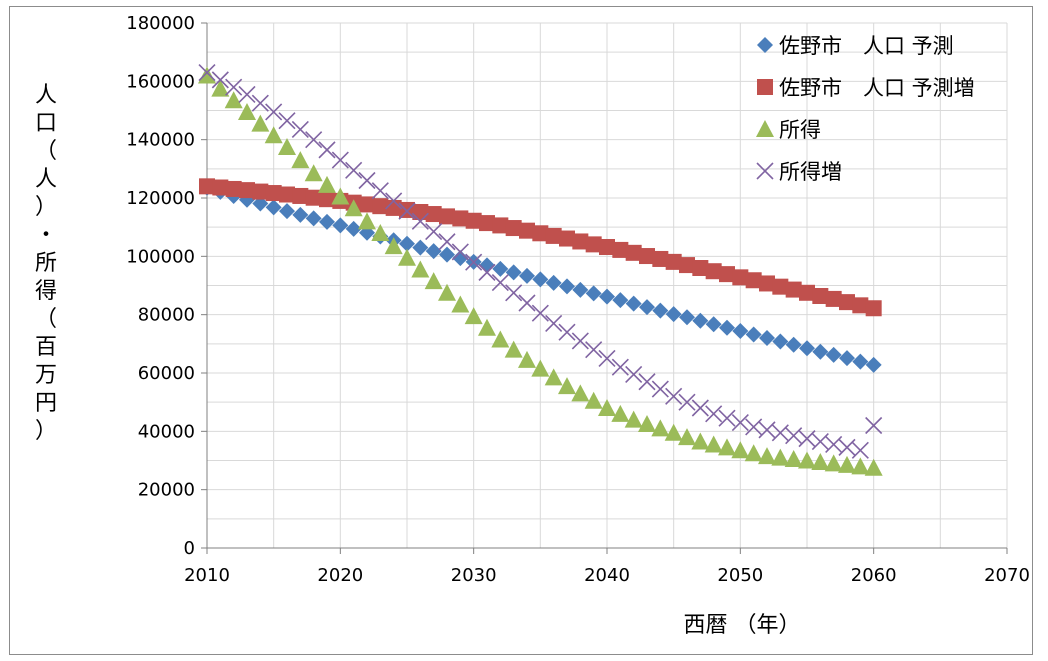 The image size is (1048, 661). I want to click on y-axis-title-char: （, so click(46, 319).